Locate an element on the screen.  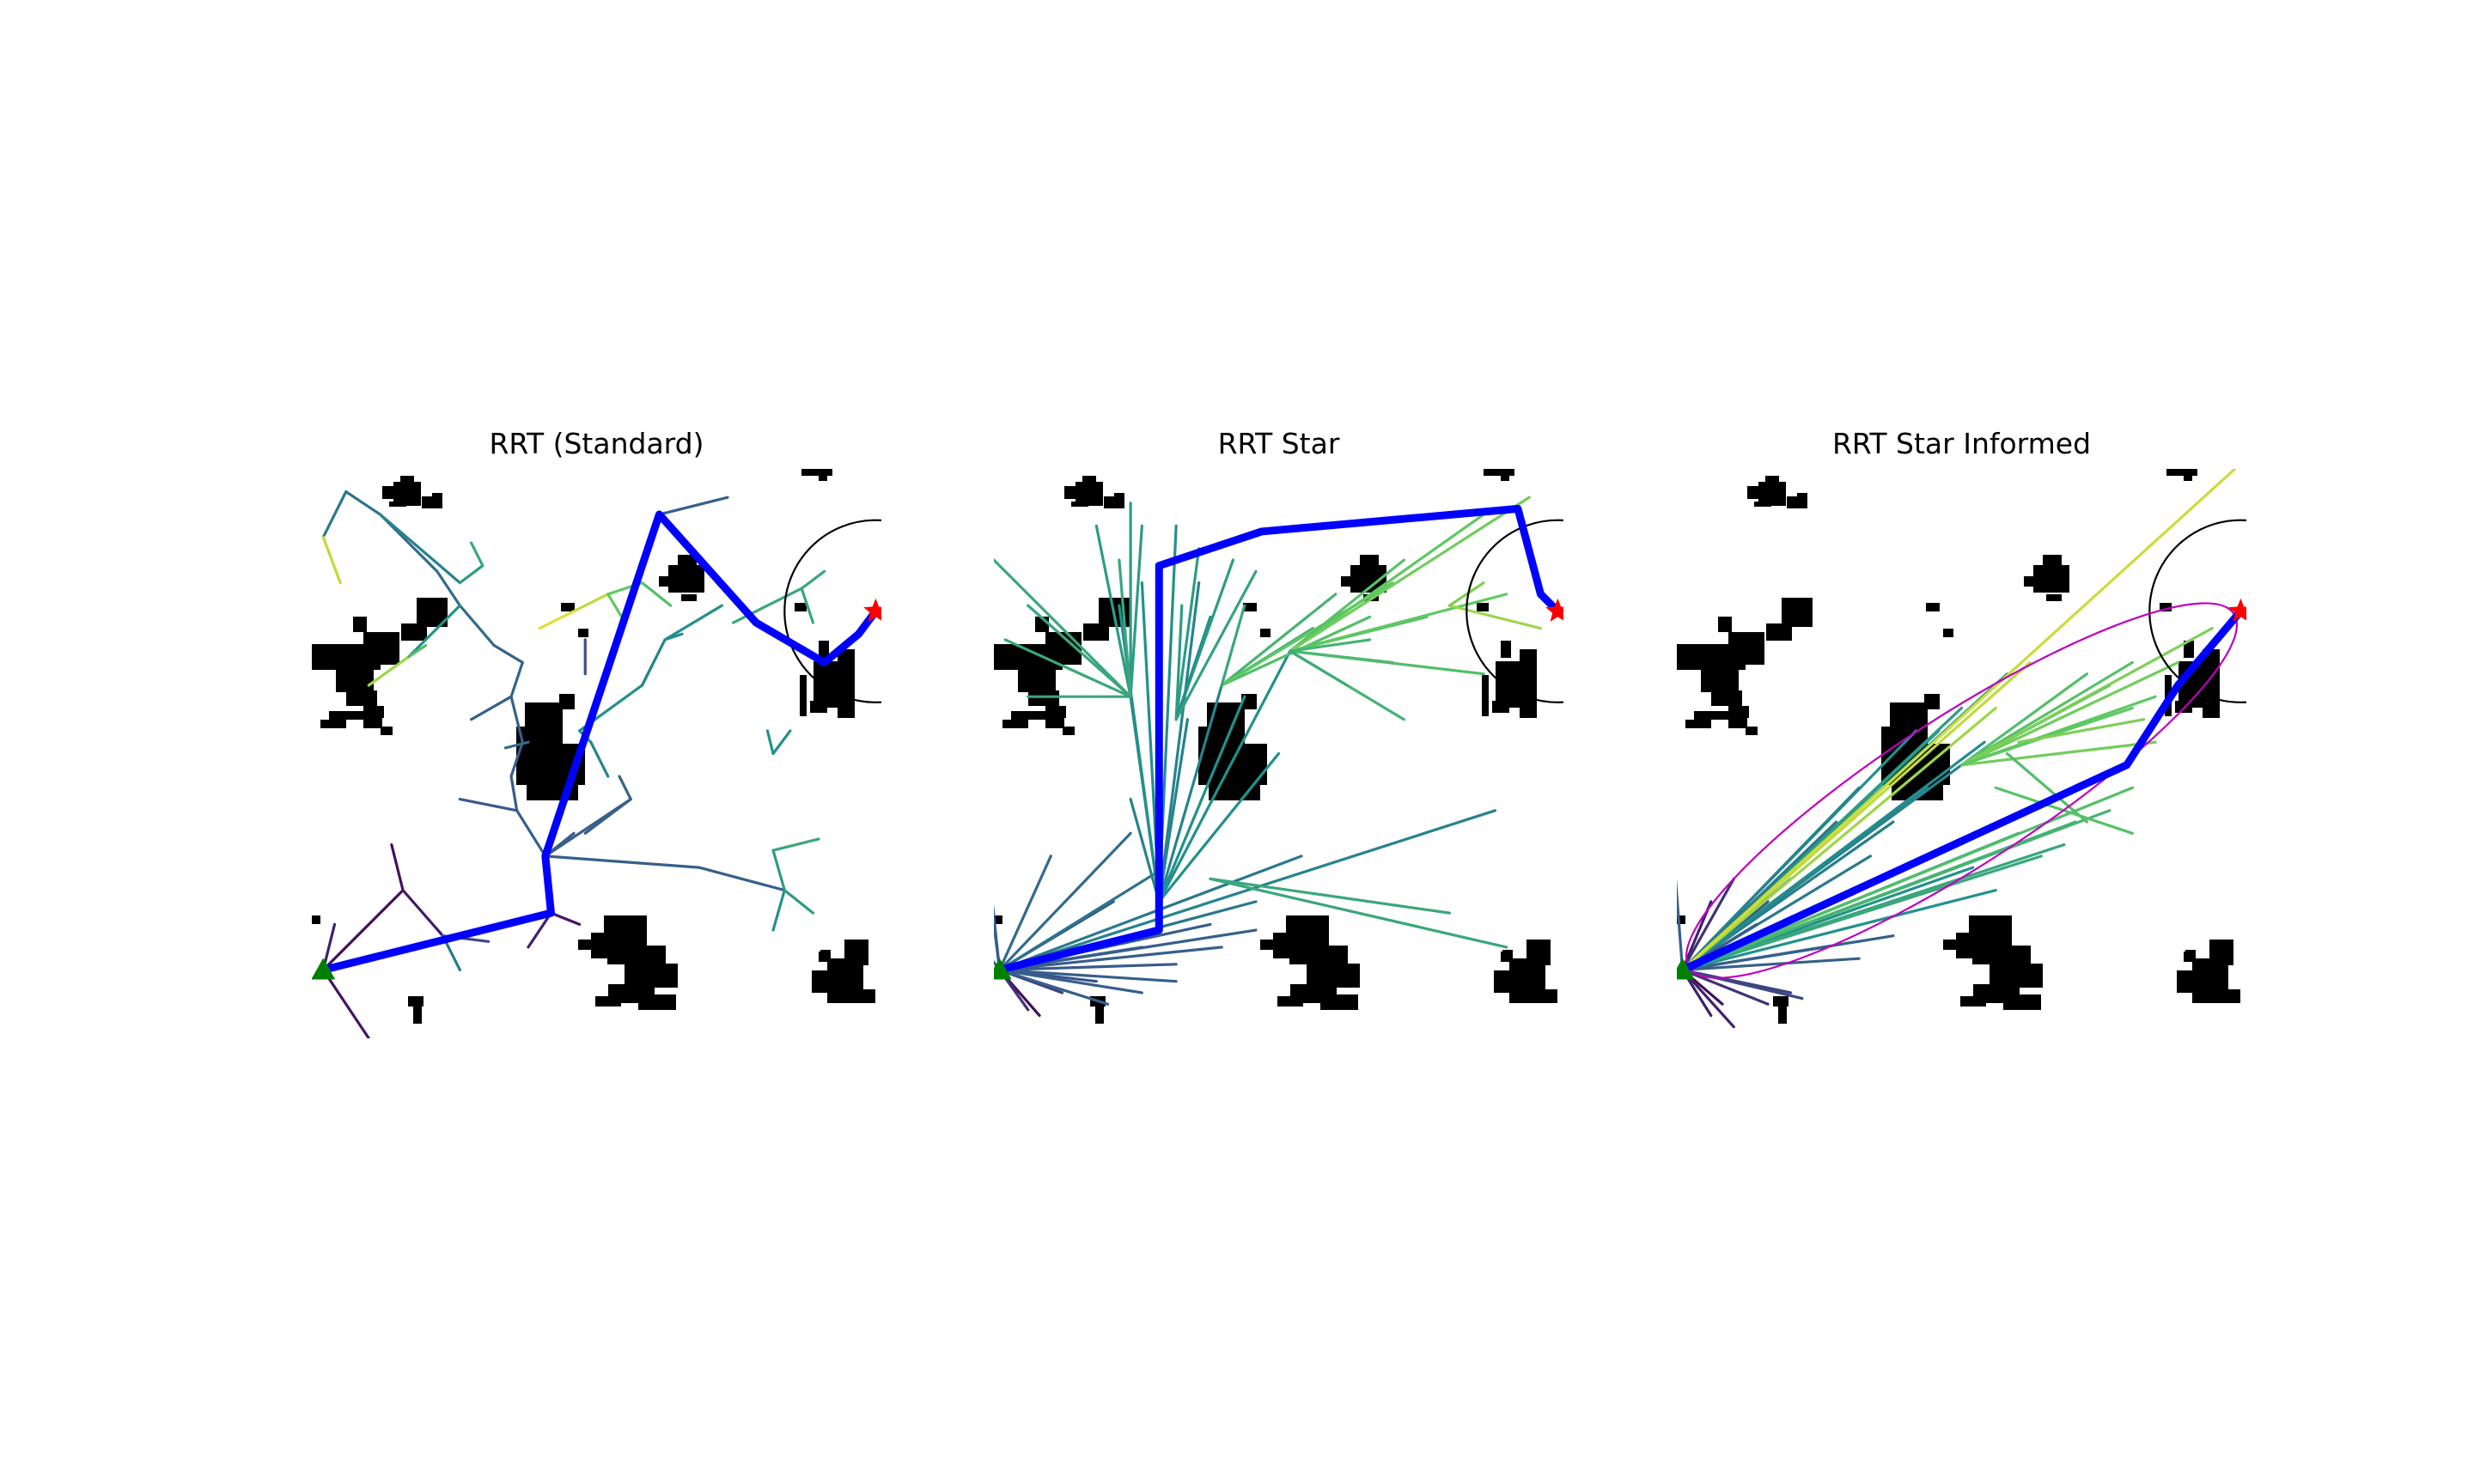
panel-rrt-standard: RRT (Standard) is located at coordinates (596, 732).